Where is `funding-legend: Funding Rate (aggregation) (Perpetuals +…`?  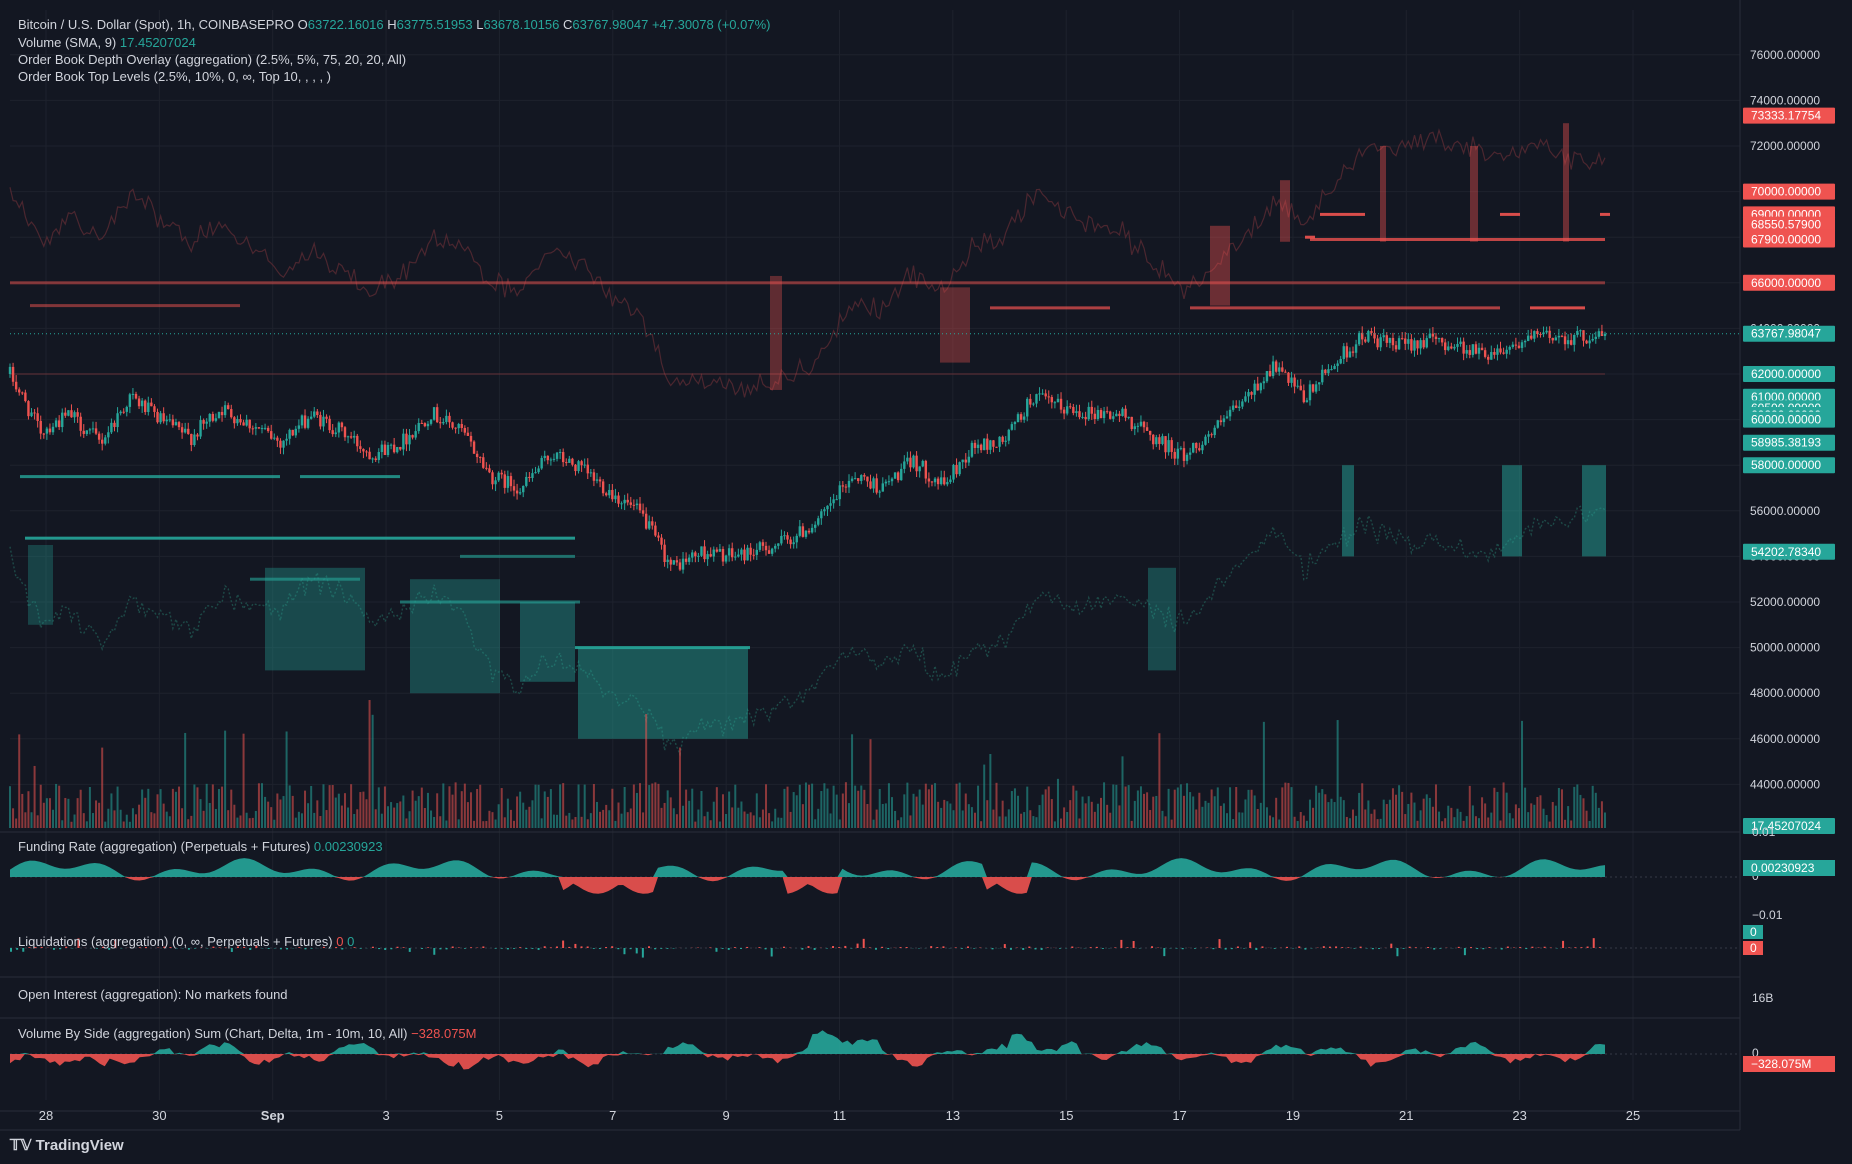
funding-legend: Funding Rate (aggregation) (Perpetuals +… is located at coordinates (200, 846).